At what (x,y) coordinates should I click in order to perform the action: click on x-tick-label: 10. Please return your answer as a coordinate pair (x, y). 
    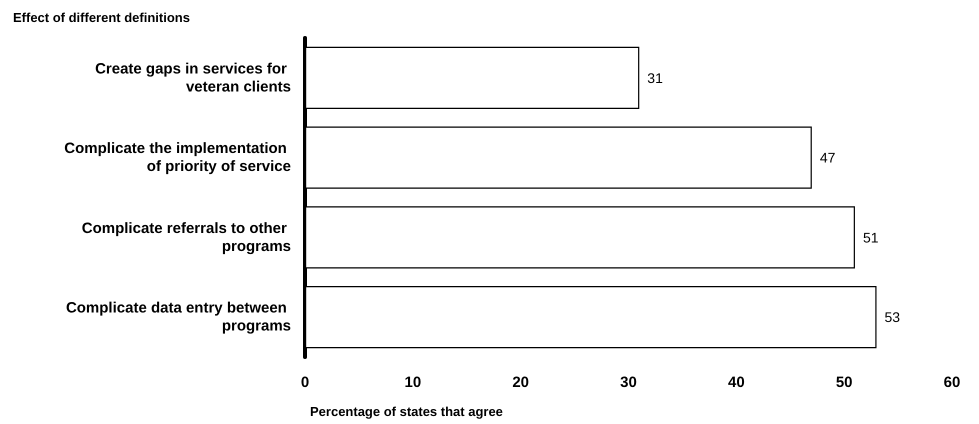
    Looking at the image, I should click on (413, 382).